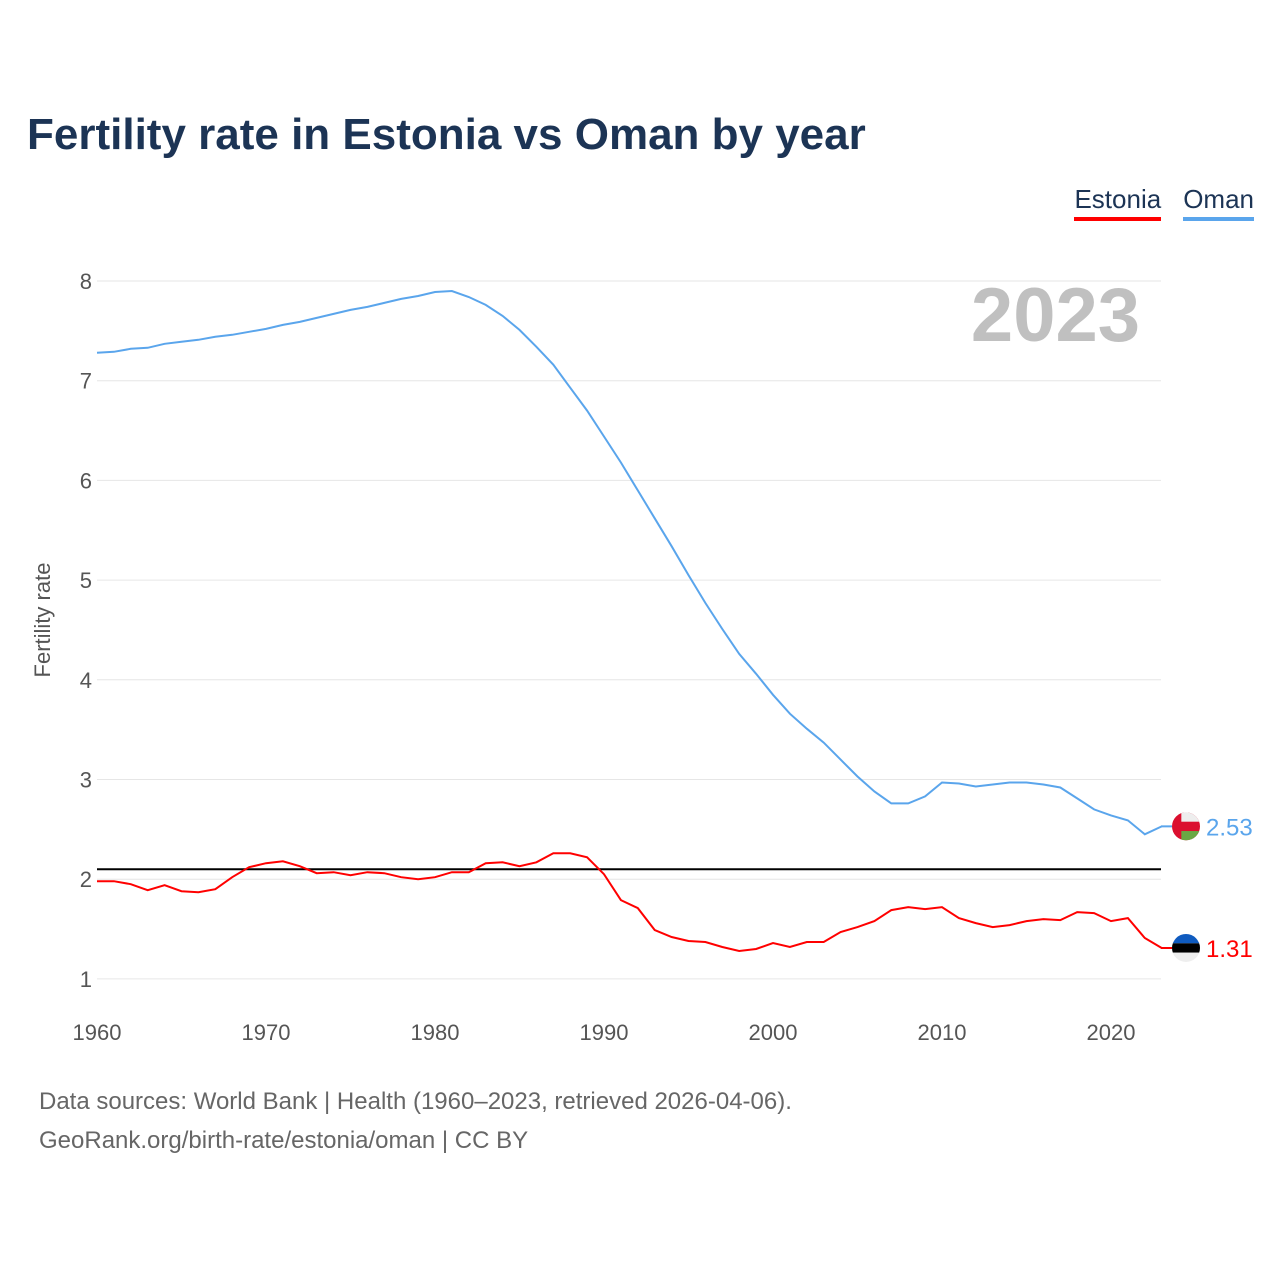 This screenshot has height=1280, width=1280. Describe the element at coordinates (86, 580) in the screenshot. I see `y-tick-label: 5` at that location.